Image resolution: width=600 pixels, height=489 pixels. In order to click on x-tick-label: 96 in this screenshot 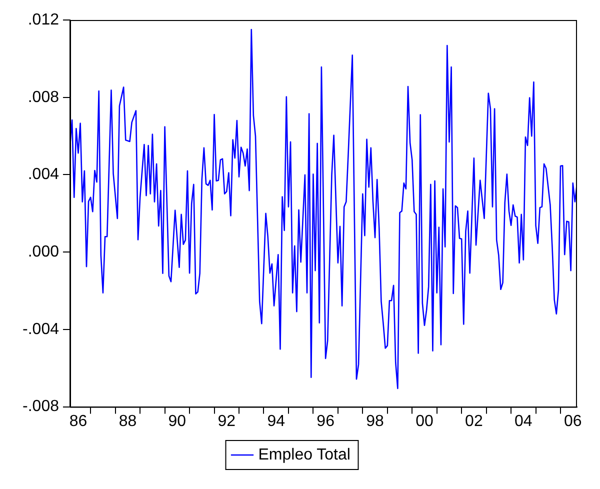, I will do `click(325, 421)`.